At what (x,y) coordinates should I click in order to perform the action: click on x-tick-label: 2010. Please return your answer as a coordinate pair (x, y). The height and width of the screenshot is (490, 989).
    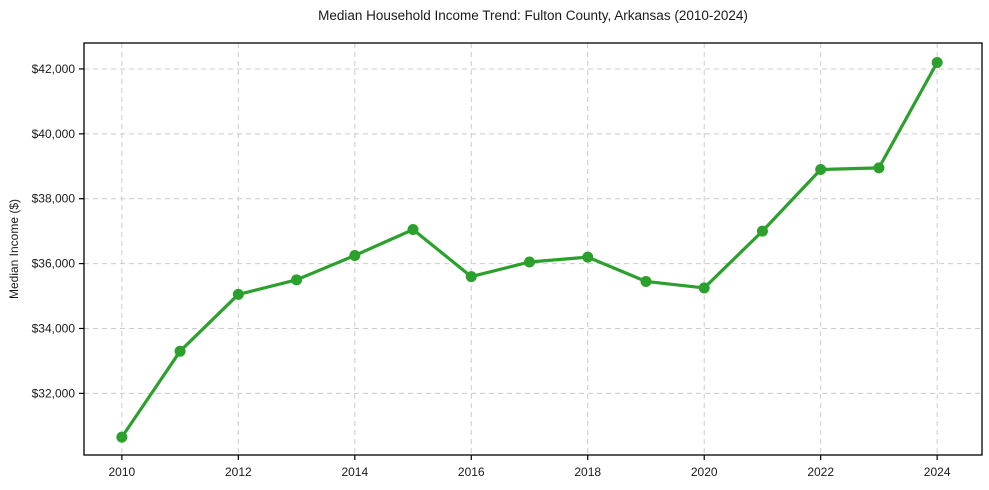
    Looking at the image, I should click on (122, 472).